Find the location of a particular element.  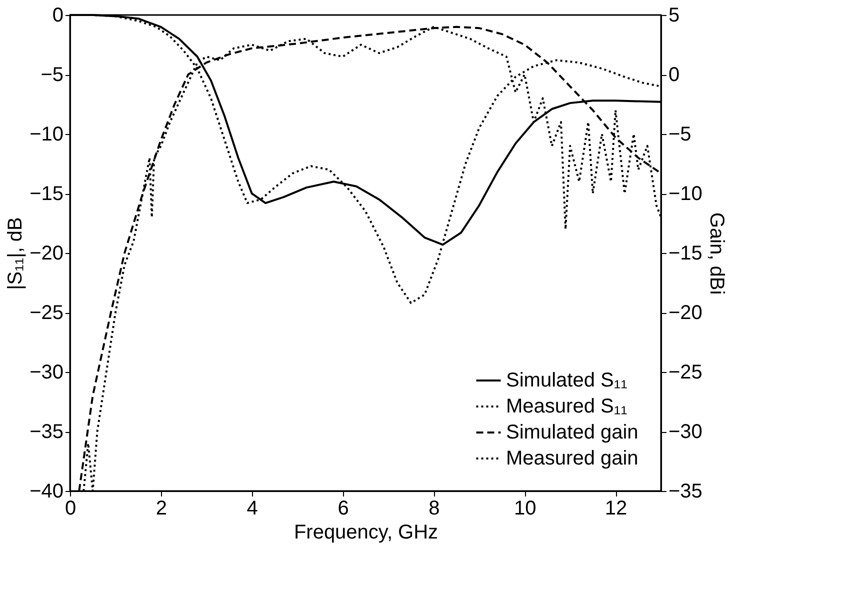

x-tick-label: 6 is located at coordinates (343, 509).